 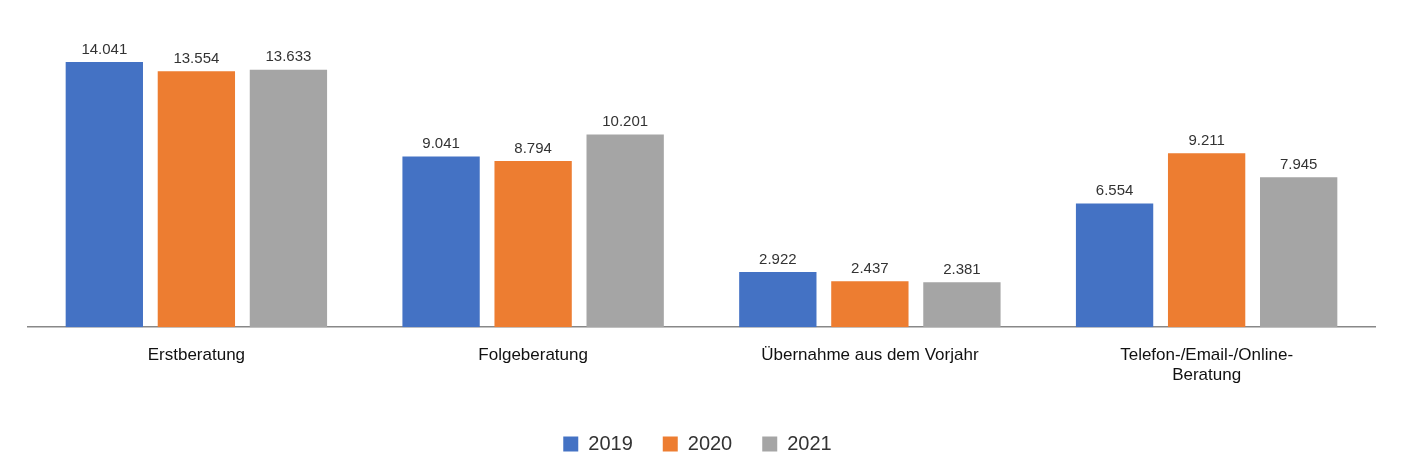 I want to click on data-label: 2.437, so click(x=870, y=267).